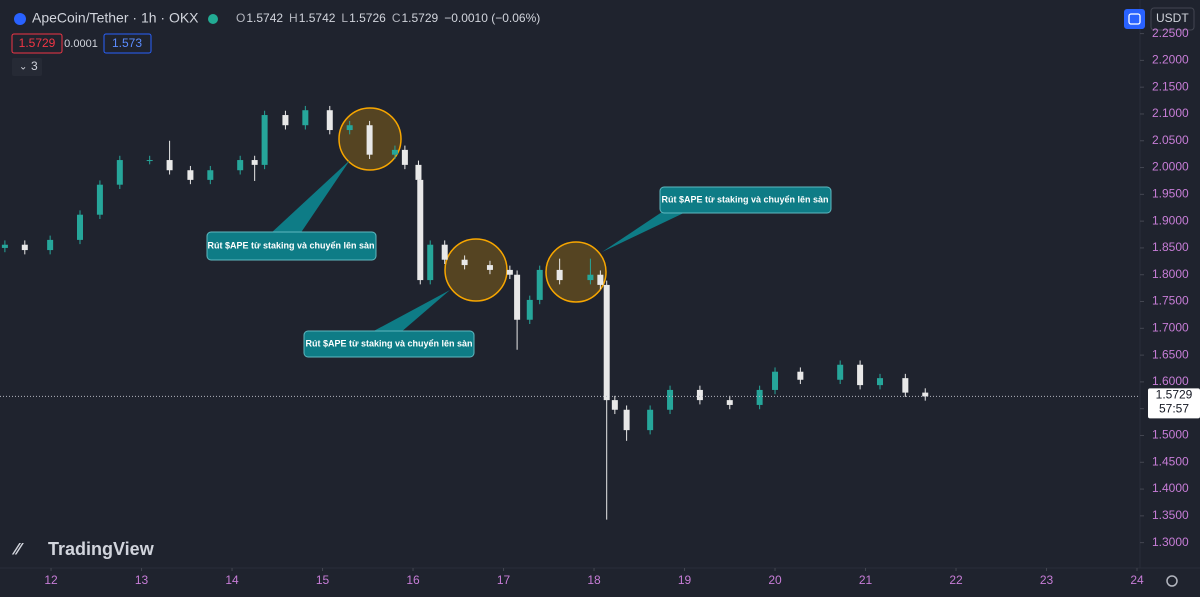 The image size is (1200, 597). I want to click on y-tick-label: 2.0000, so click(1170, 167).